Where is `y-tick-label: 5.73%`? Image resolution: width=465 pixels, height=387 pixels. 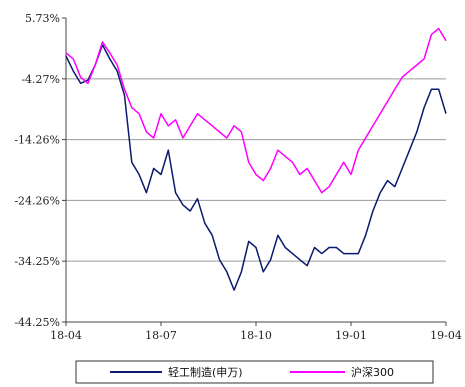 y-tick-label: 5.73% is located at coordinates (42, 18).